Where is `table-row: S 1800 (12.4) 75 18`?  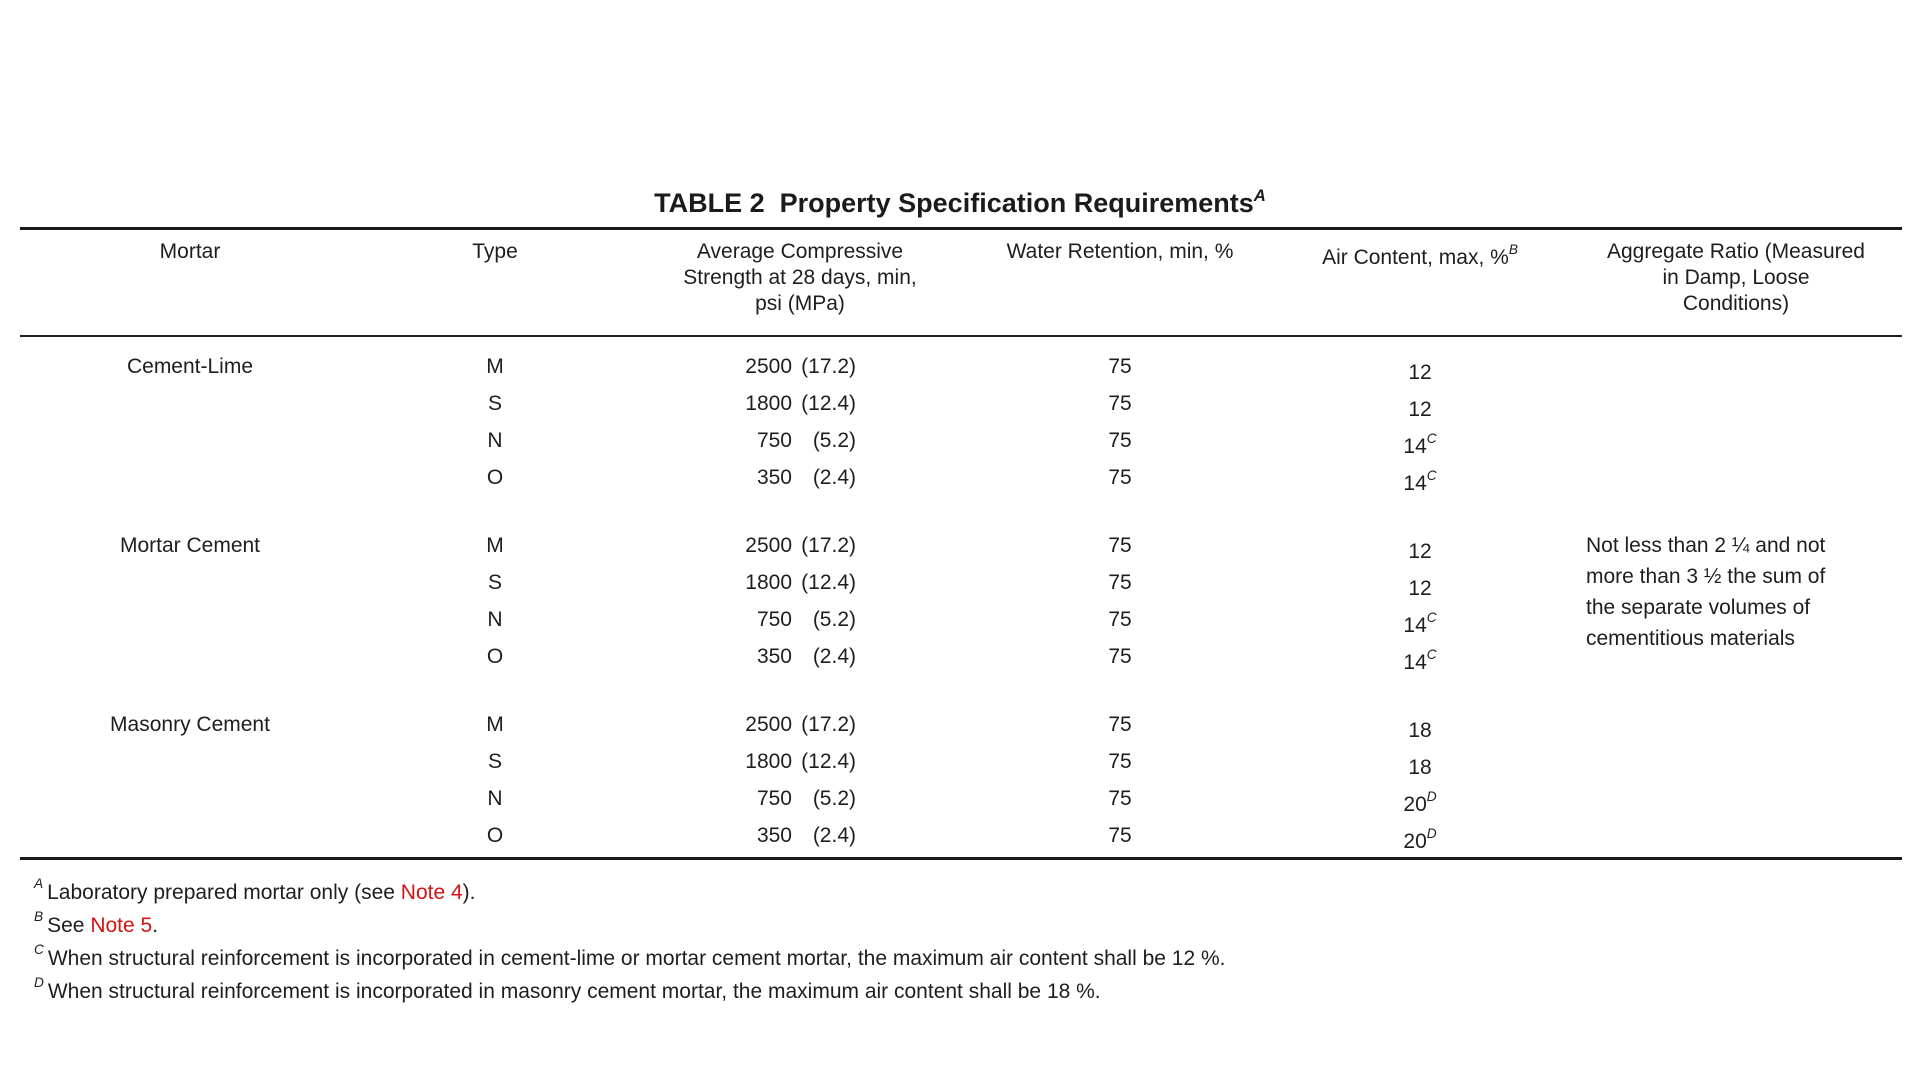 table-row: S 1800 (12.4) 75 18 is located at coordinates (961, 764).